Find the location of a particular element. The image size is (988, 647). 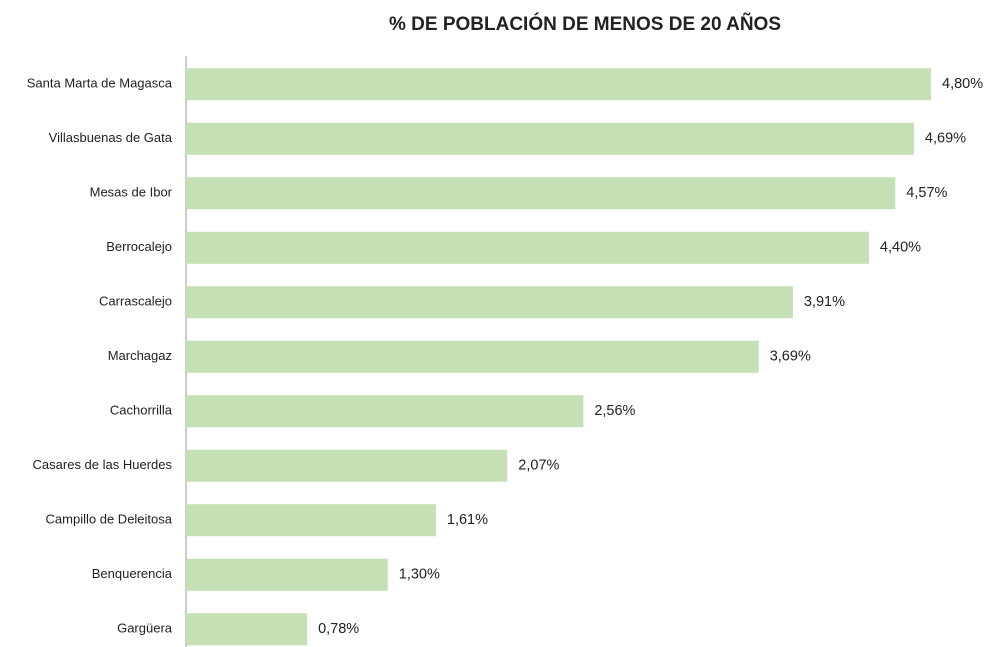

category-label: Mesas de Ibor is located at coordinates (131, 192).